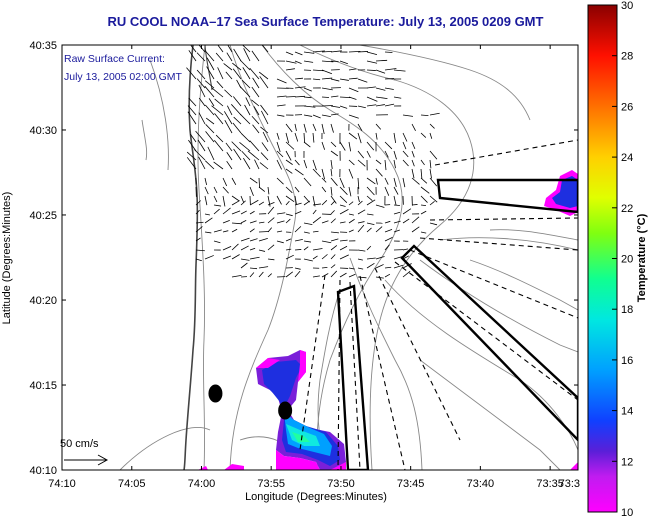  Describe the element at coordinates (285, 410) in the screenshot. I see `station-marker` at that location.